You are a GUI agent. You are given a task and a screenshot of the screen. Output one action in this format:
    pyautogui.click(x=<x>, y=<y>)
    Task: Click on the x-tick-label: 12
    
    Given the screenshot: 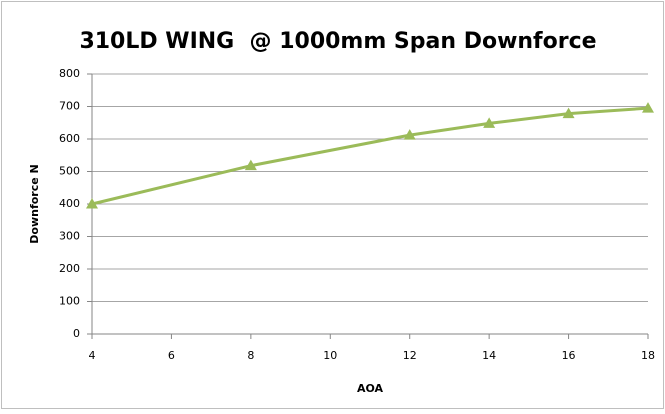 What is the action you would take?
    pyautogui.click(x=410, y=355)
    